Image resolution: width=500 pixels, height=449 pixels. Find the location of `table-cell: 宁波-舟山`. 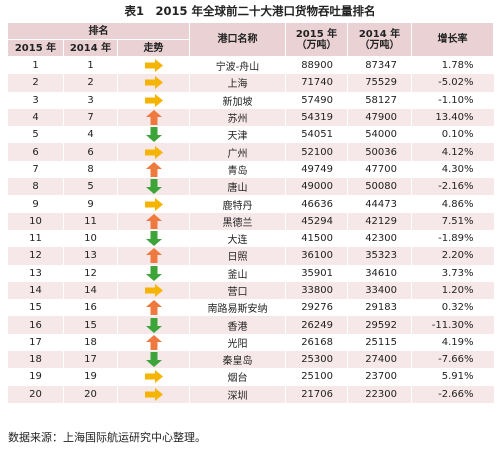

table-cell: 宁波-舟山 is located at coordinates (237, 65).